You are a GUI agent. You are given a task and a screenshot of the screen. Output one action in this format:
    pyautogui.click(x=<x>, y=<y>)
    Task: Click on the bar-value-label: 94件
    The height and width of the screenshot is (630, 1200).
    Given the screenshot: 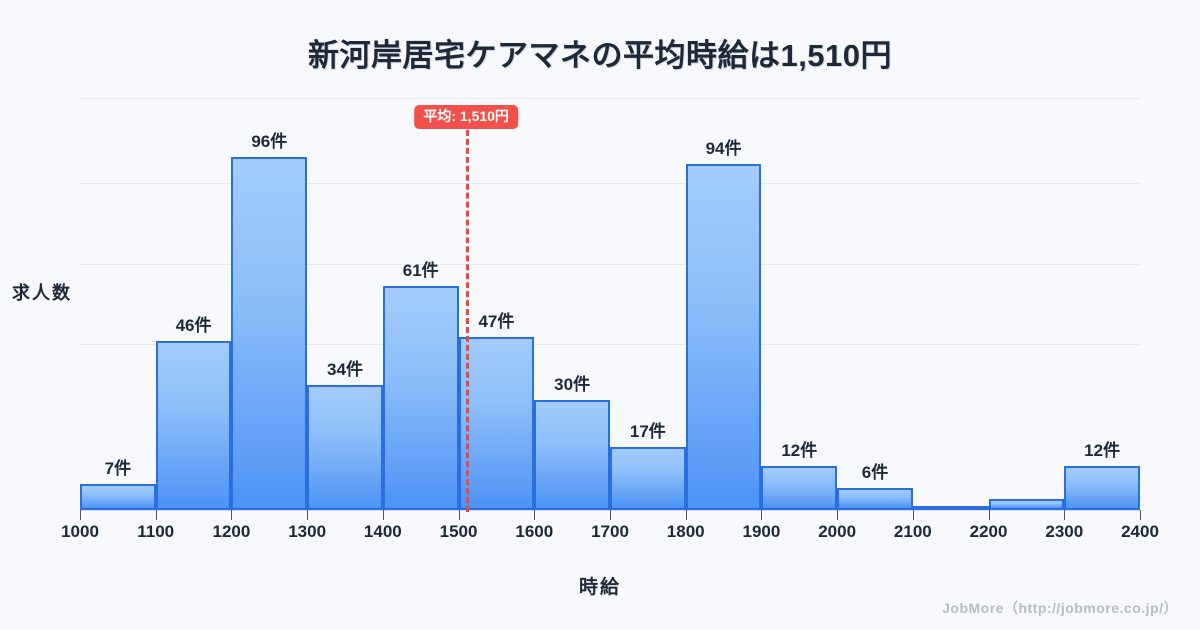 What is the action you would take?
    pyautogui.click(x=723, y=149)
    